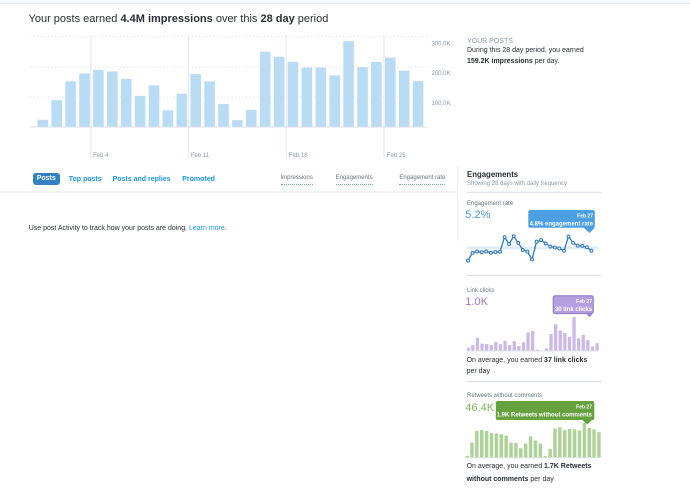  I want to click on svg-text: Feb 18, so click(298, 156).